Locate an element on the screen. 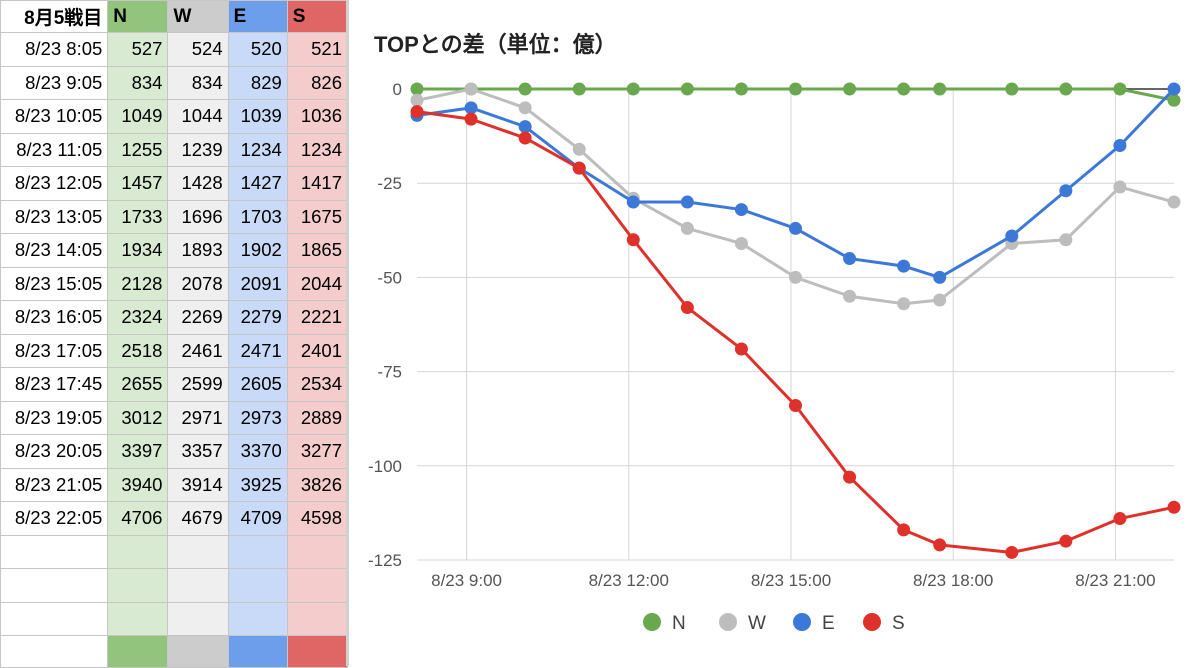 The height and width of the screenshot is (668, 1200). table-cell: 1703 is located at coordinates (257, 216).